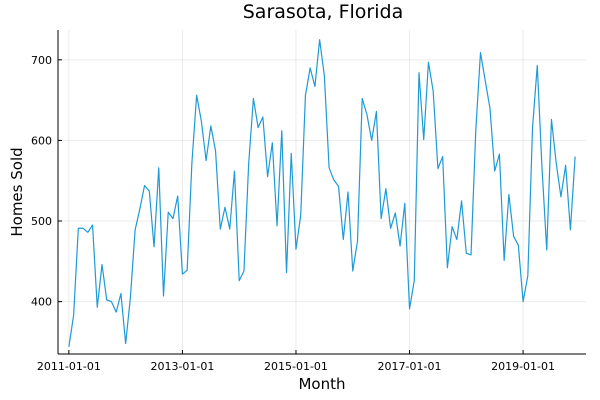 The height and width of the screenshot is (400, 600). I want to click on x-tick-label: 2019-01-01, so click(523, 366).